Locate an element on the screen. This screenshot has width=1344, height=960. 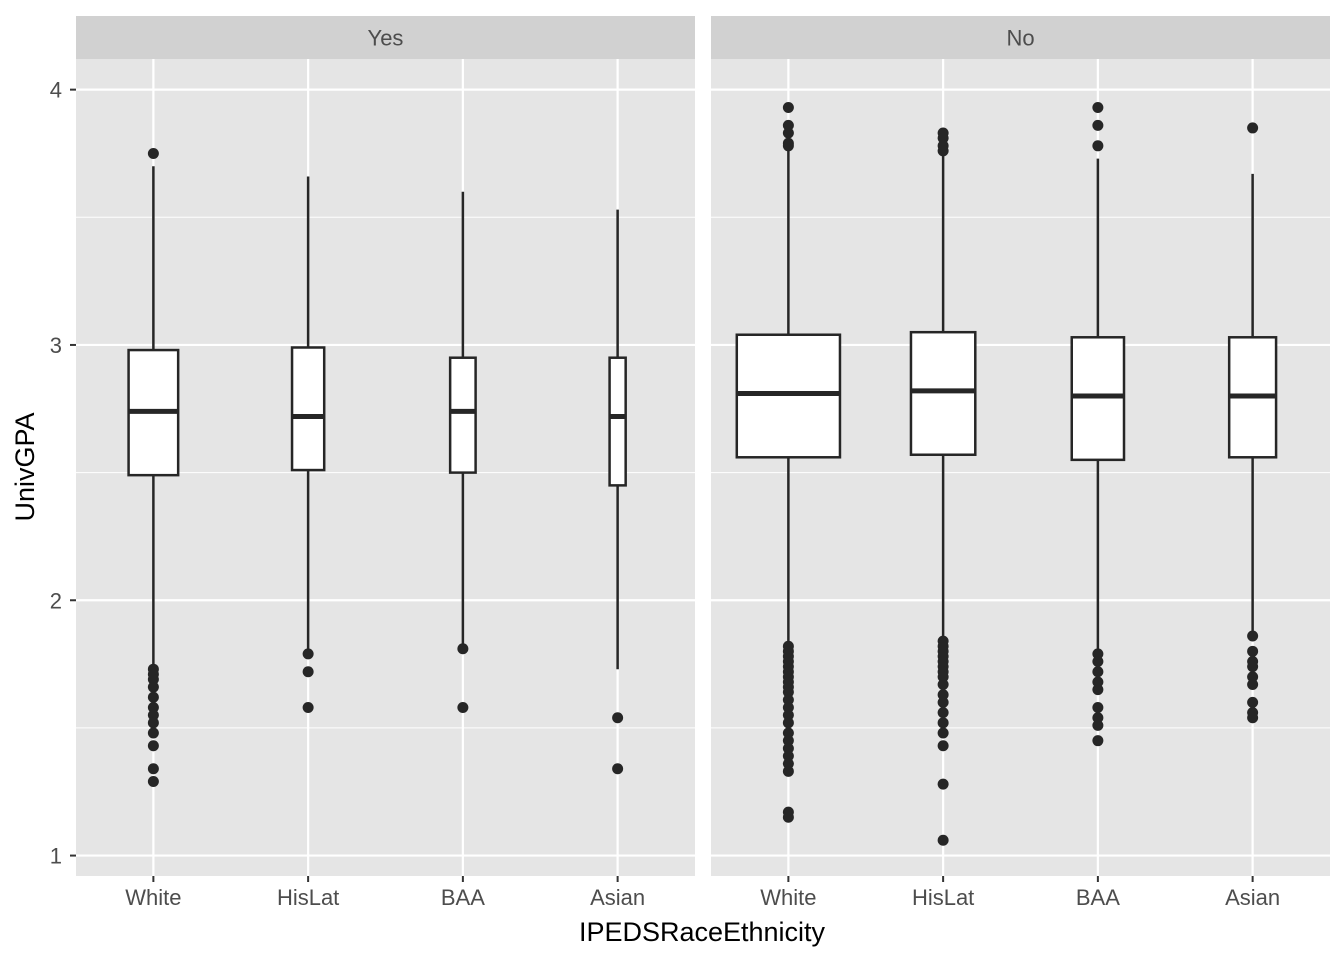
facet-strip-label: No is located at coordinates (1020, 38).